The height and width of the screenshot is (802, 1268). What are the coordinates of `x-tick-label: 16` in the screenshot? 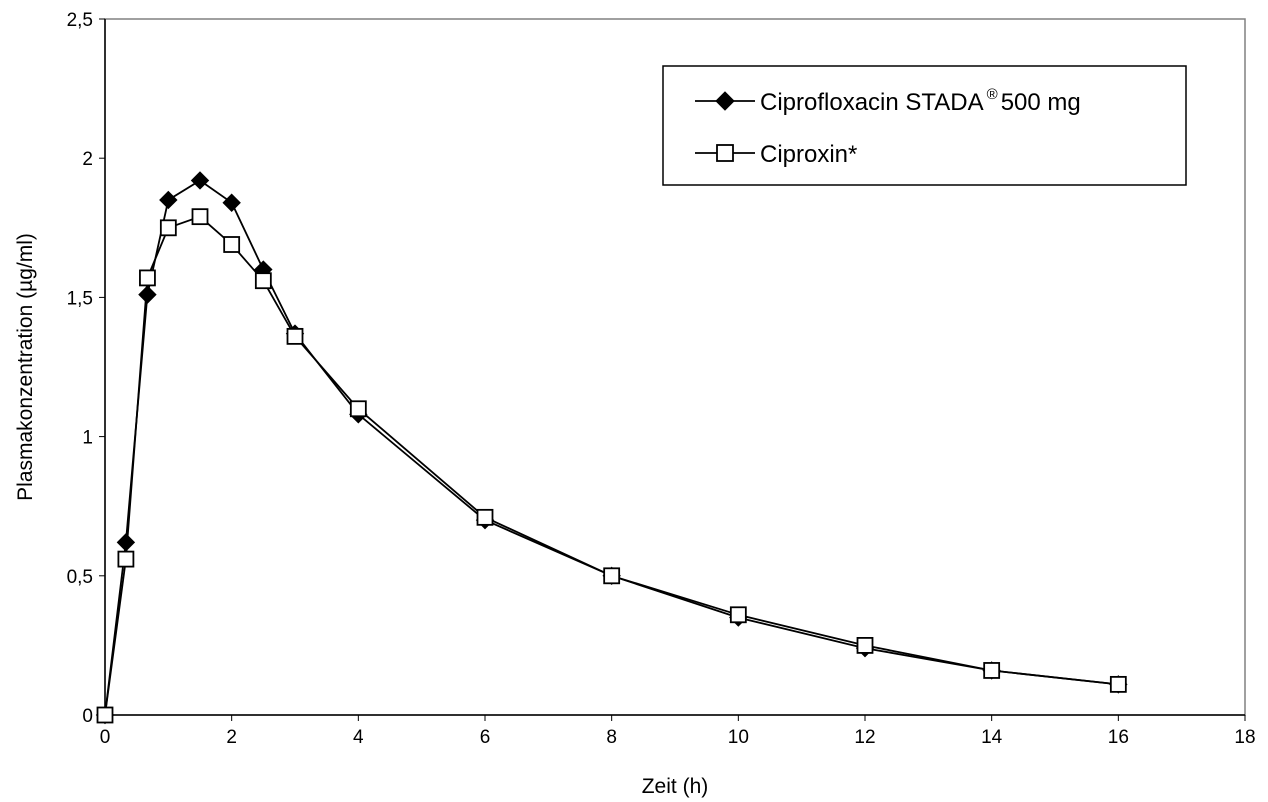 It's located at (1118, 737).